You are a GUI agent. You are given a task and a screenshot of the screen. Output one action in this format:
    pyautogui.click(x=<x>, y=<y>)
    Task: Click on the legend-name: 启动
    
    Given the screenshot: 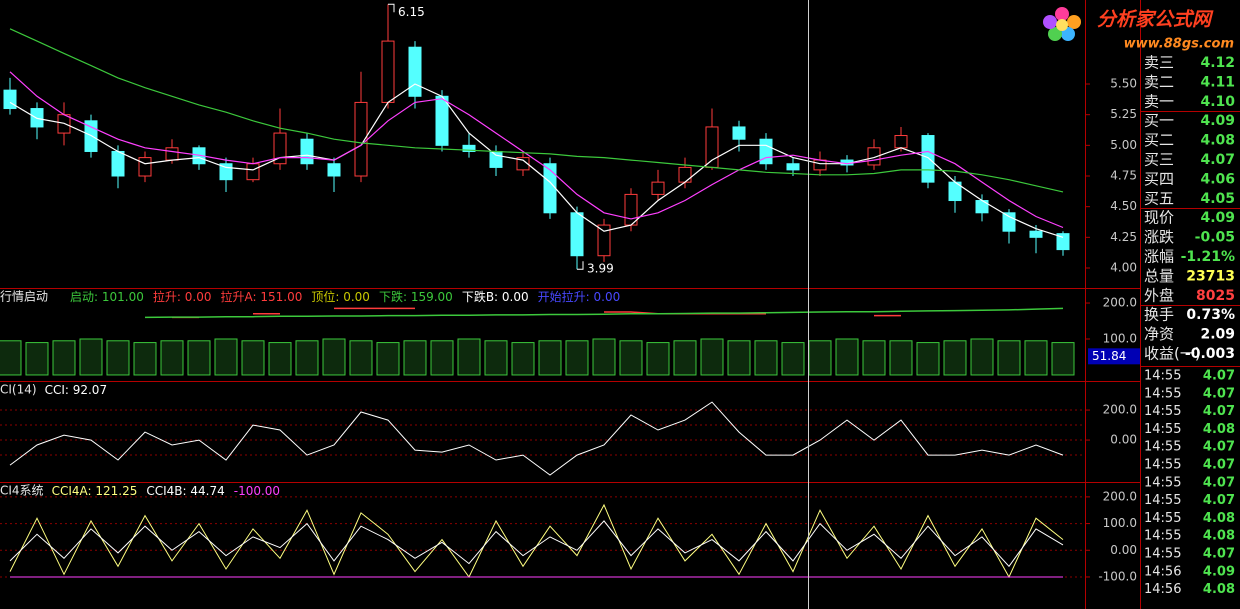 What is the action you would take?
    pyautogui.click(x=82, y=297)
    